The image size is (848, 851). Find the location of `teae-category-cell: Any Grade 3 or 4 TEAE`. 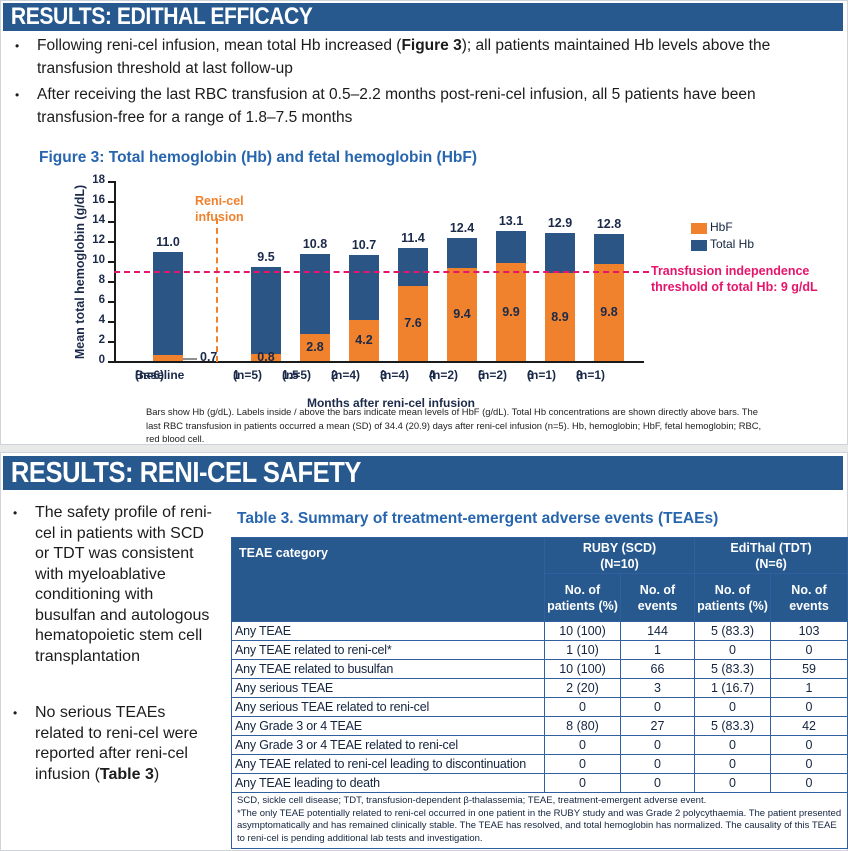

teae-category-cell: Any Grade 3 or 4 TEAE is located at coordinates (388, 726).